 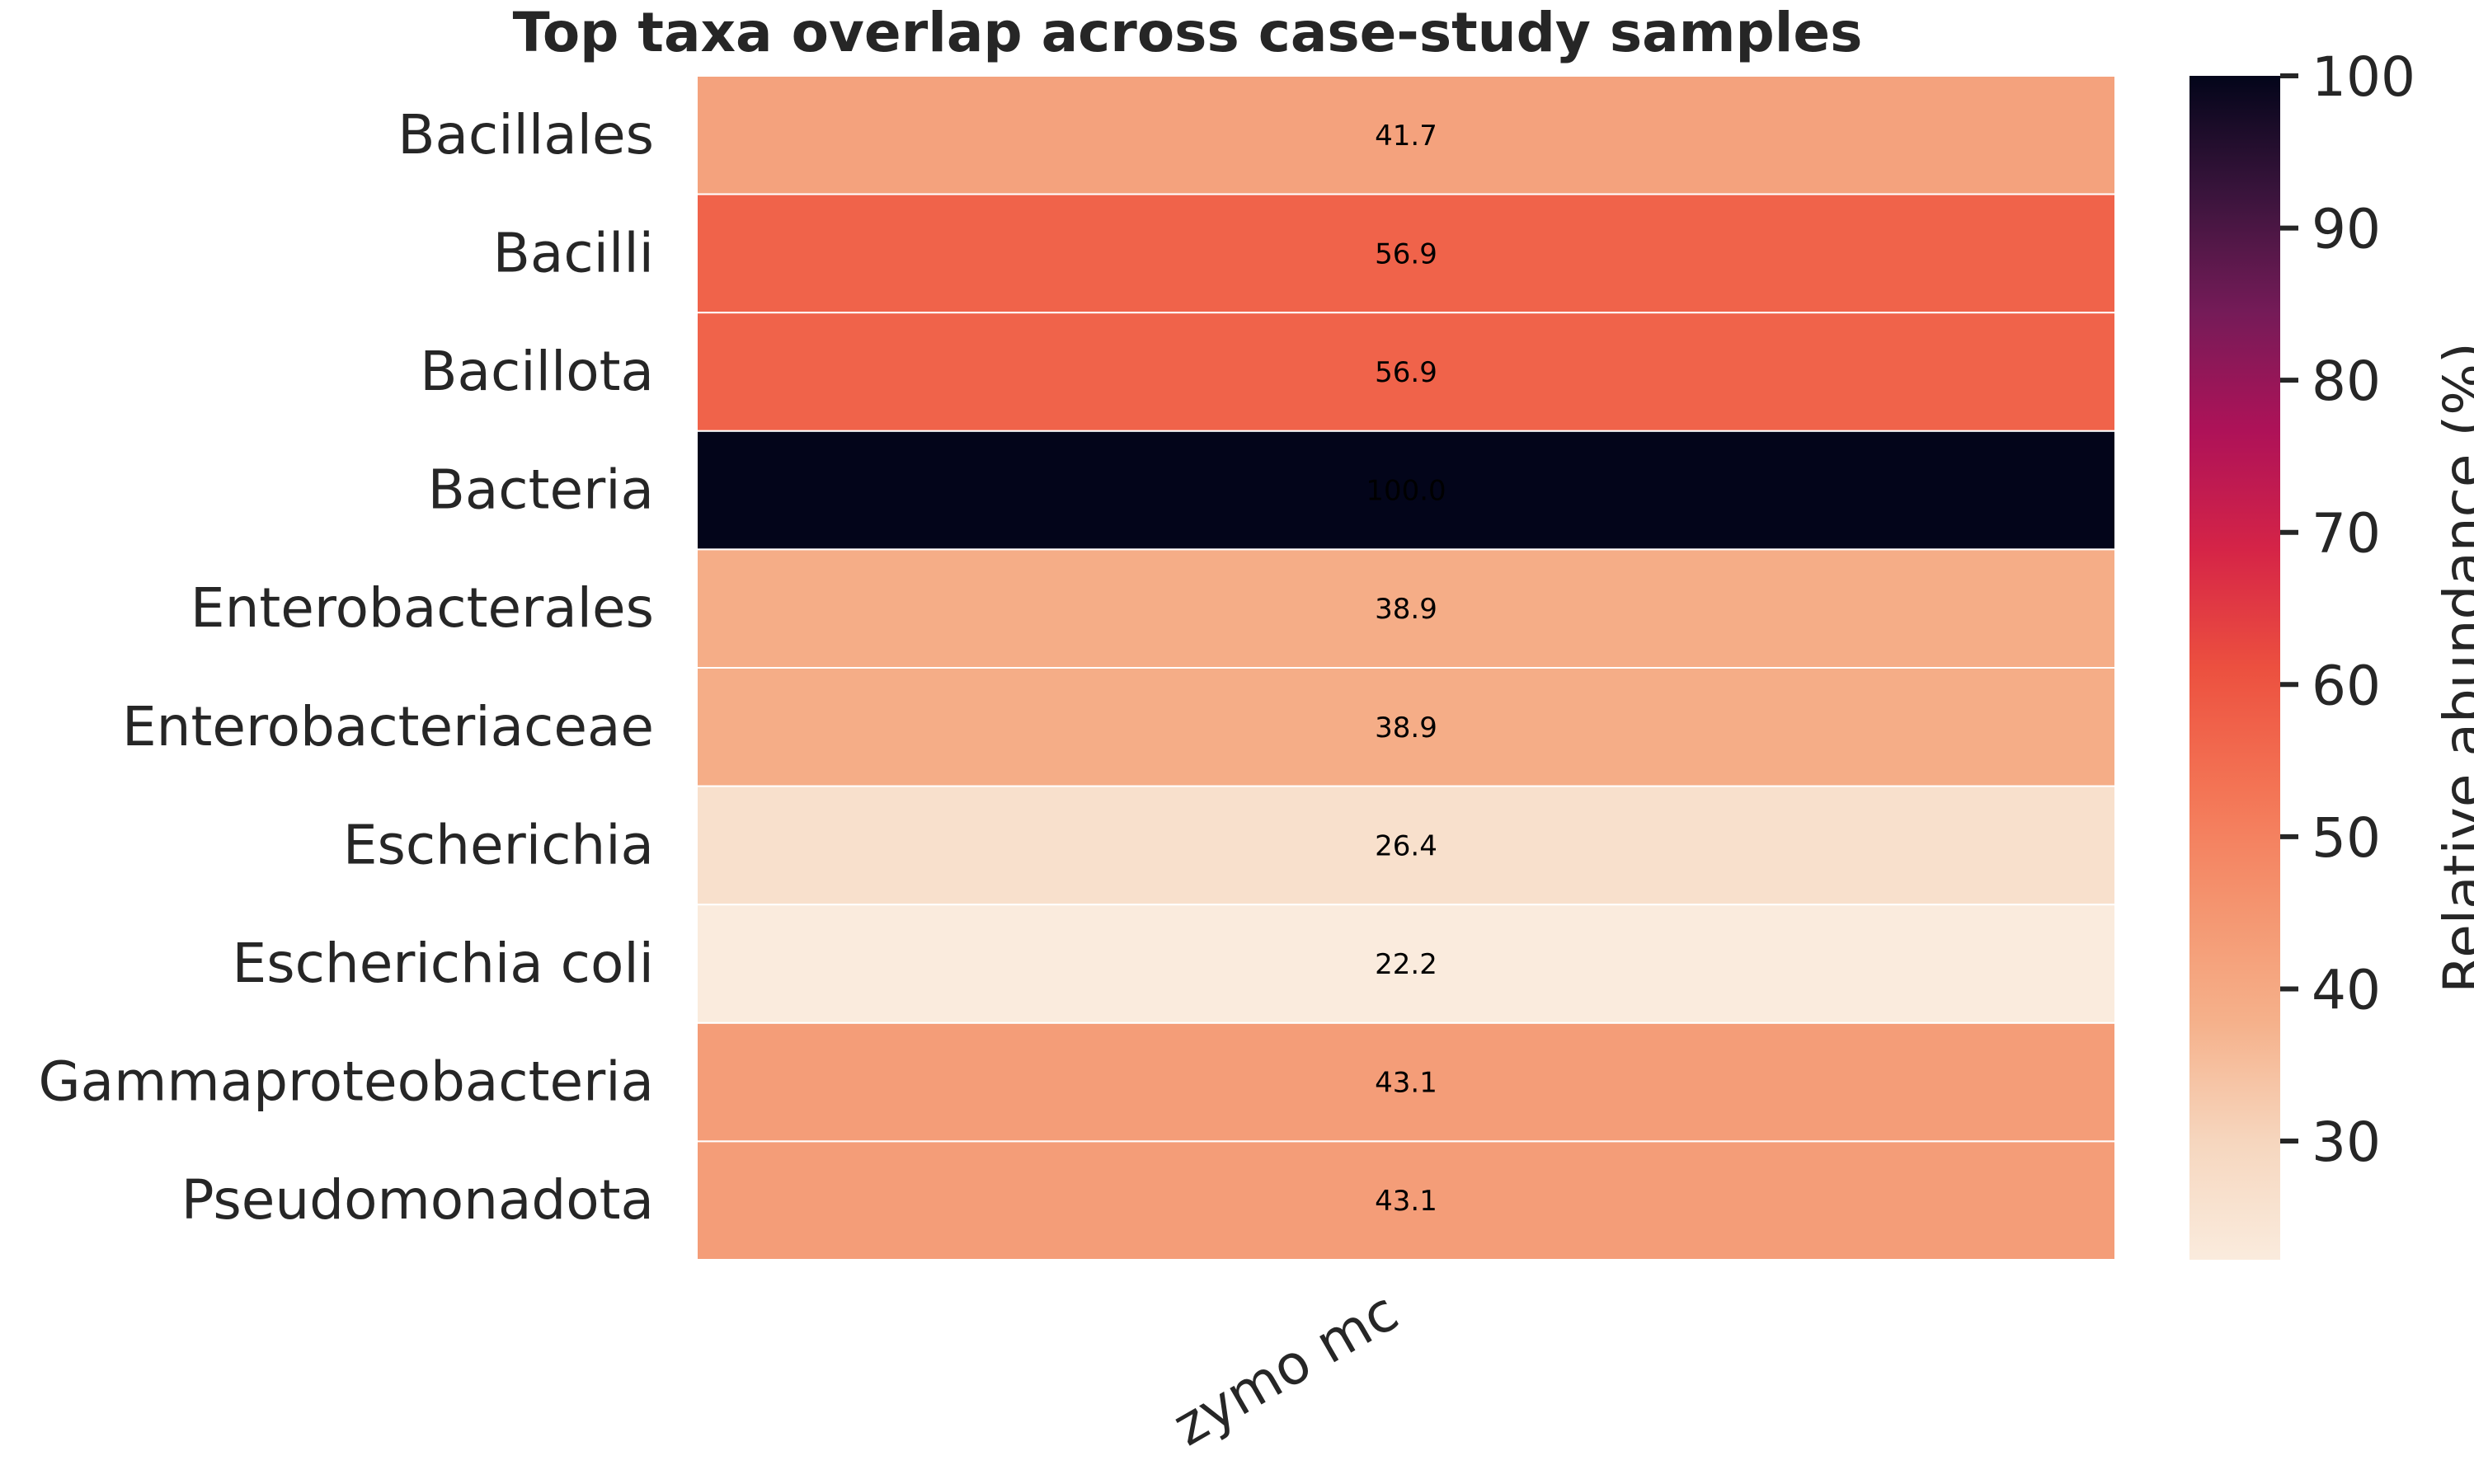 I want to click on column-labels: zymo mc, so click(x=1286, y=1369).